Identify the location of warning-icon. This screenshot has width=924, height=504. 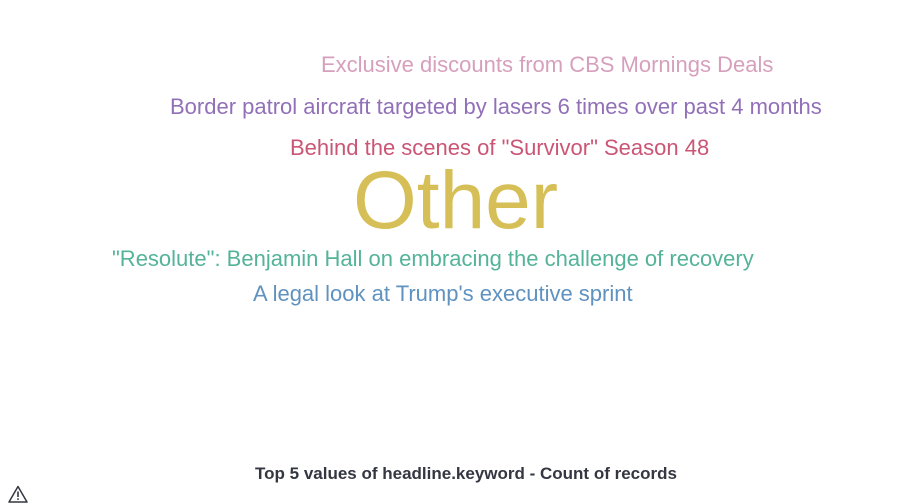
(18, 494).